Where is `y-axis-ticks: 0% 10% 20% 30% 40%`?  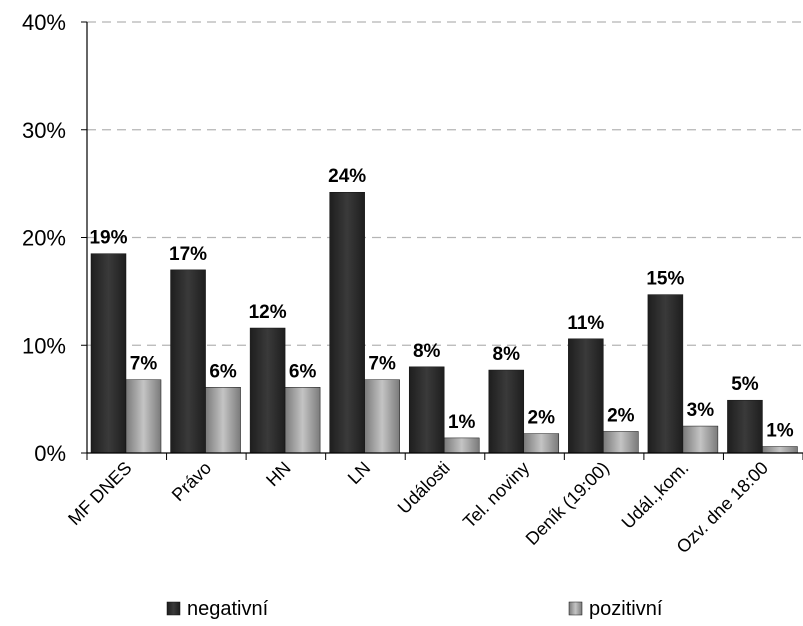
y-axis-ticks: 0% 10% 20% 30% 40% is located at coordinates (54, 238).